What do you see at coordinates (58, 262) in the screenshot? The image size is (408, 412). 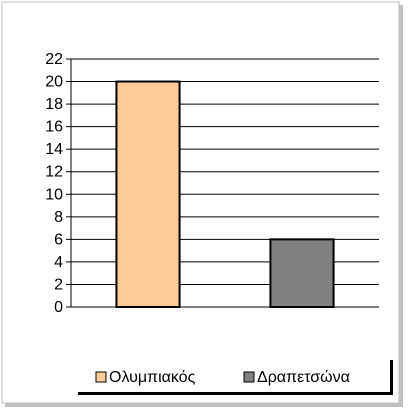 I see `y-tick-label: 4` at bounding box center [58, 262].